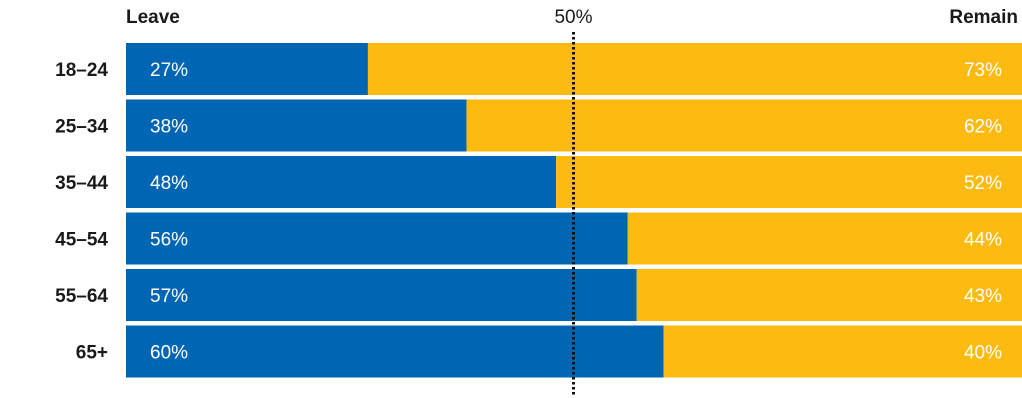 The image size is (1022, 398). I want to click on value-label-remain-1: 62%, so click(983, 127).